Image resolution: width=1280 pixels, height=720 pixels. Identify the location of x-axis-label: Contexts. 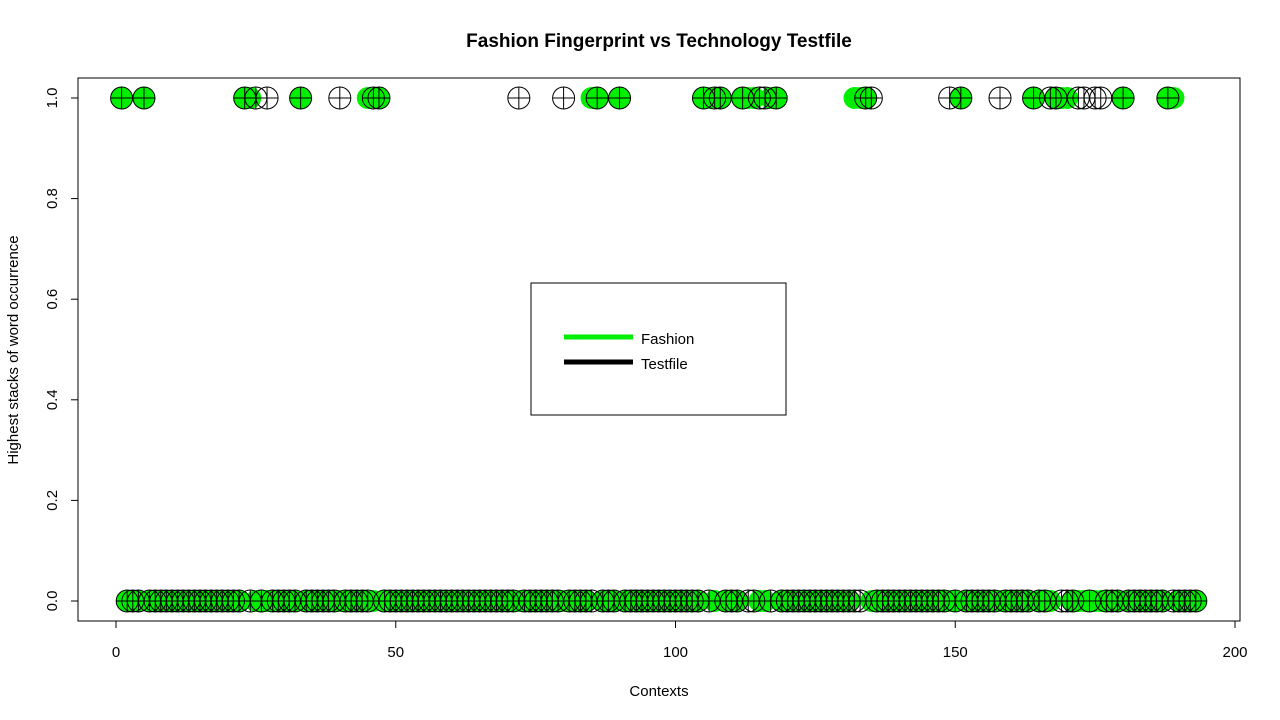
(658, 691).